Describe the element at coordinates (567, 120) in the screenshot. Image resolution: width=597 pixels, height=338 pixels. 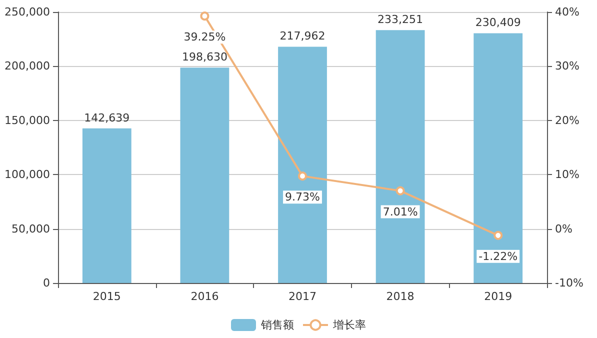
I see `y2-tick-label: 20%` at that location.